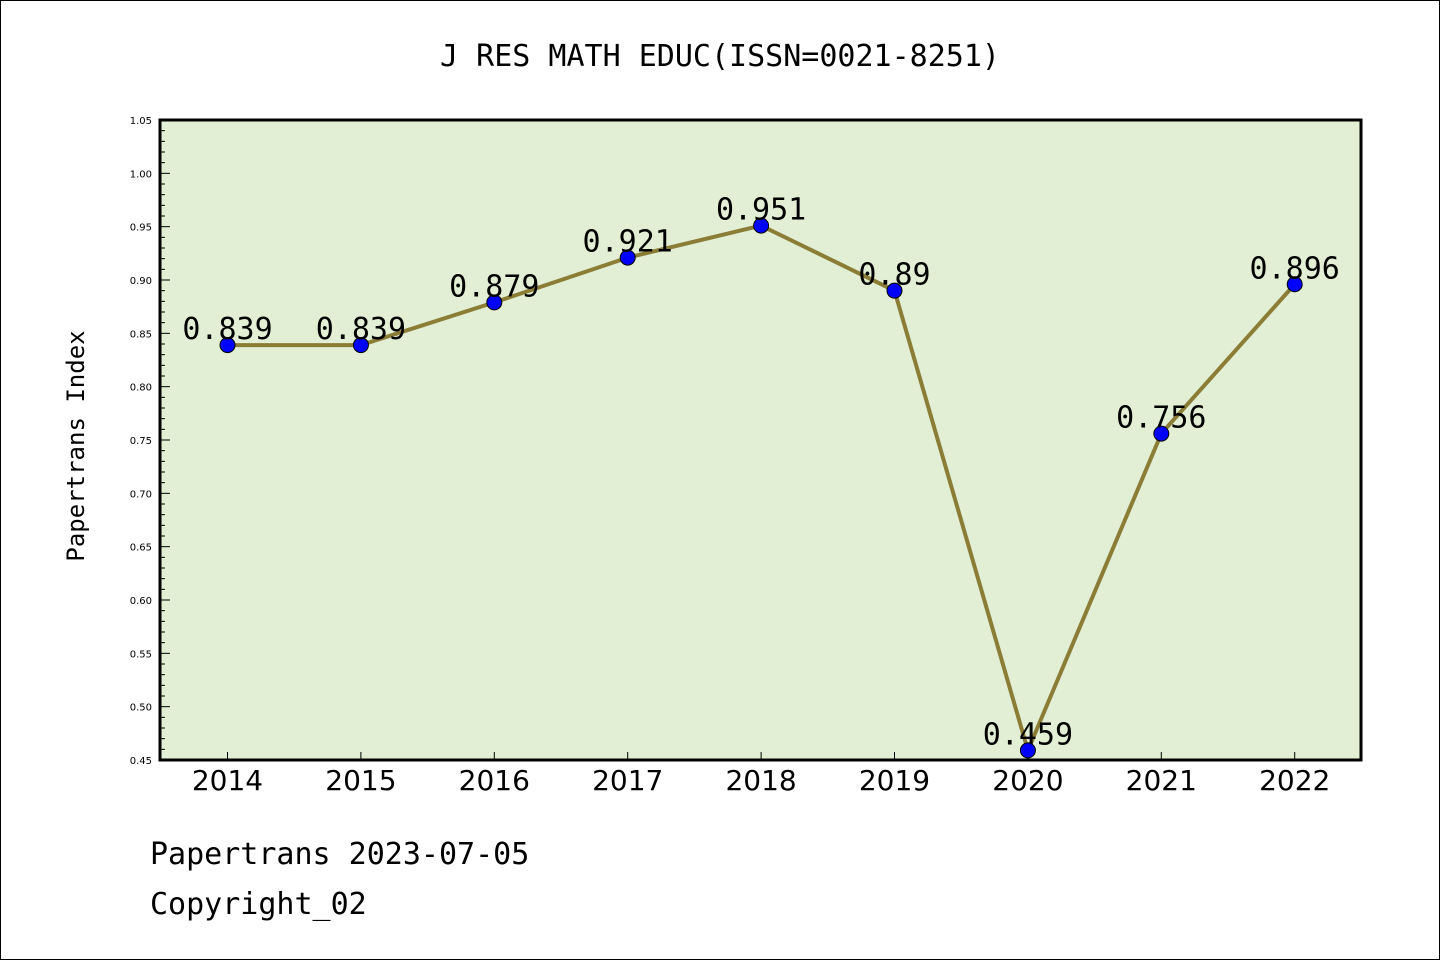 Image resolution: width=1440 pixels, height=960 pixels. What do you see at coordinates (1161, 780) in the screenshot?
I see `x-tick-label: 2021` at bounding box center [1161, 780].